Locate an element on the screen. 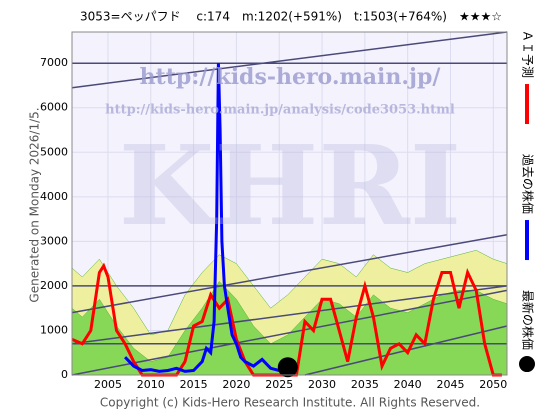 This screenshot has height=420, width=560. x-tick-label: 2010 is located at coordinates (151, 384).